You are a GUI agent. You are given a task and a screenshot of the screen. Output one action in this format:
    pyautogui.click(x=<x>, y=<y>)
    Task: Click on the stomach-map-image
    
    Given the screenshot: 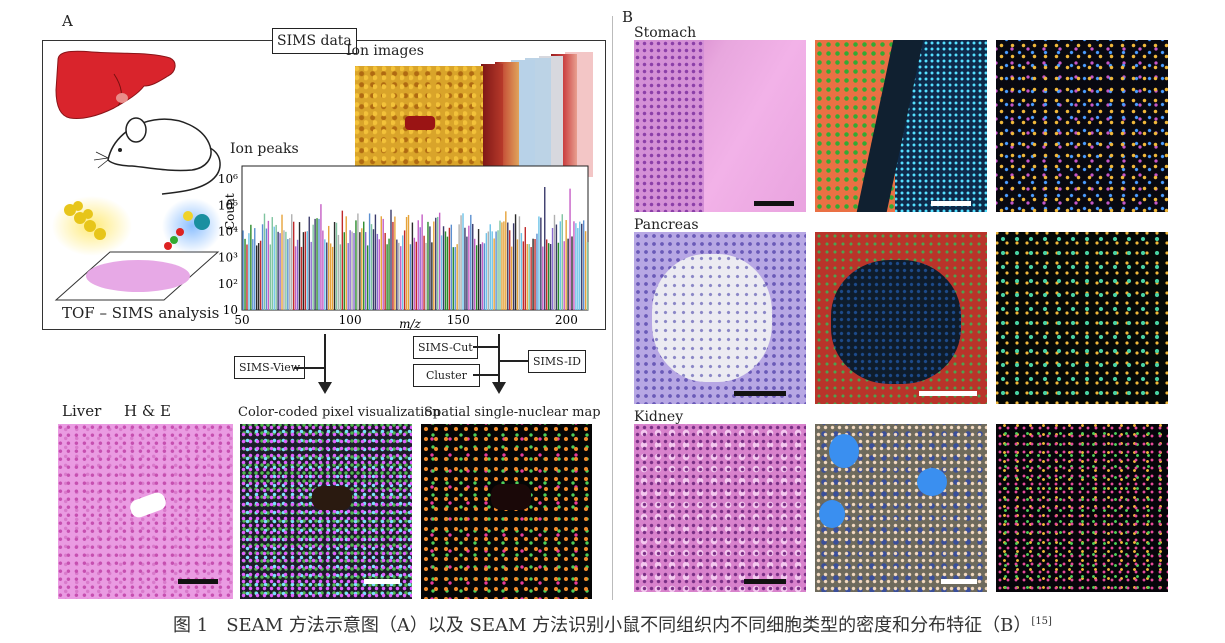 What is the action you would take?
    pyautogui.click(x=1082, y=126)
    